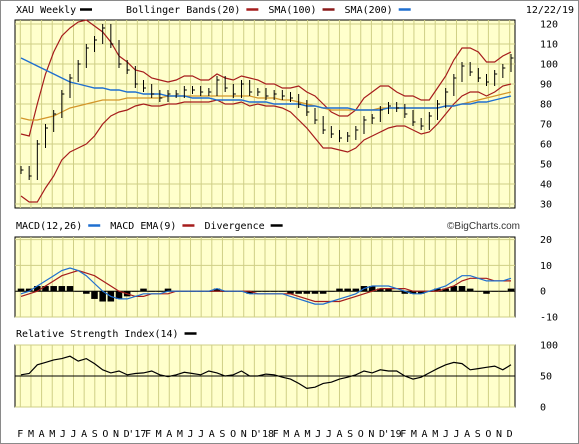  Describe the element at coordinates (549, 45) in the screenshot. I see `y-tick-label: 110` at that location.